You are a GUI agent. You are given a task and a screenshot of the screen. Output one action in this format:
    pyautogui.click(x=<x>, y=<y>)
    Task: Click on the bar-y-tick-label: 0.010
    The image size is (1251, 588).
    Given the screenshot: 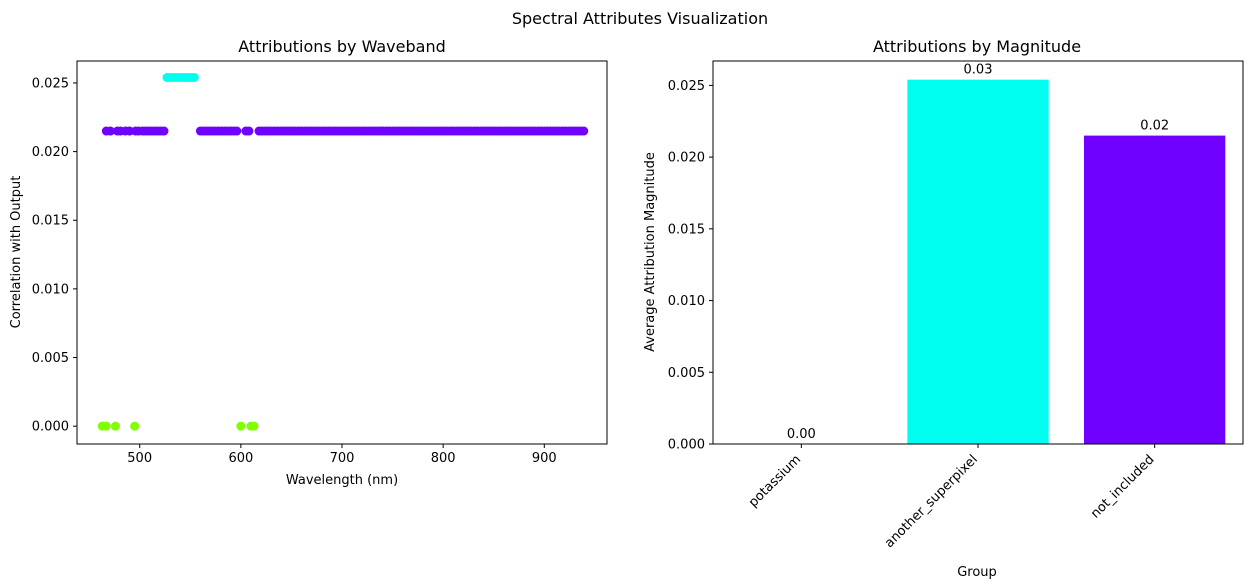 What is the action you would take?
    pyautogui.click(x=686, y=301)
    